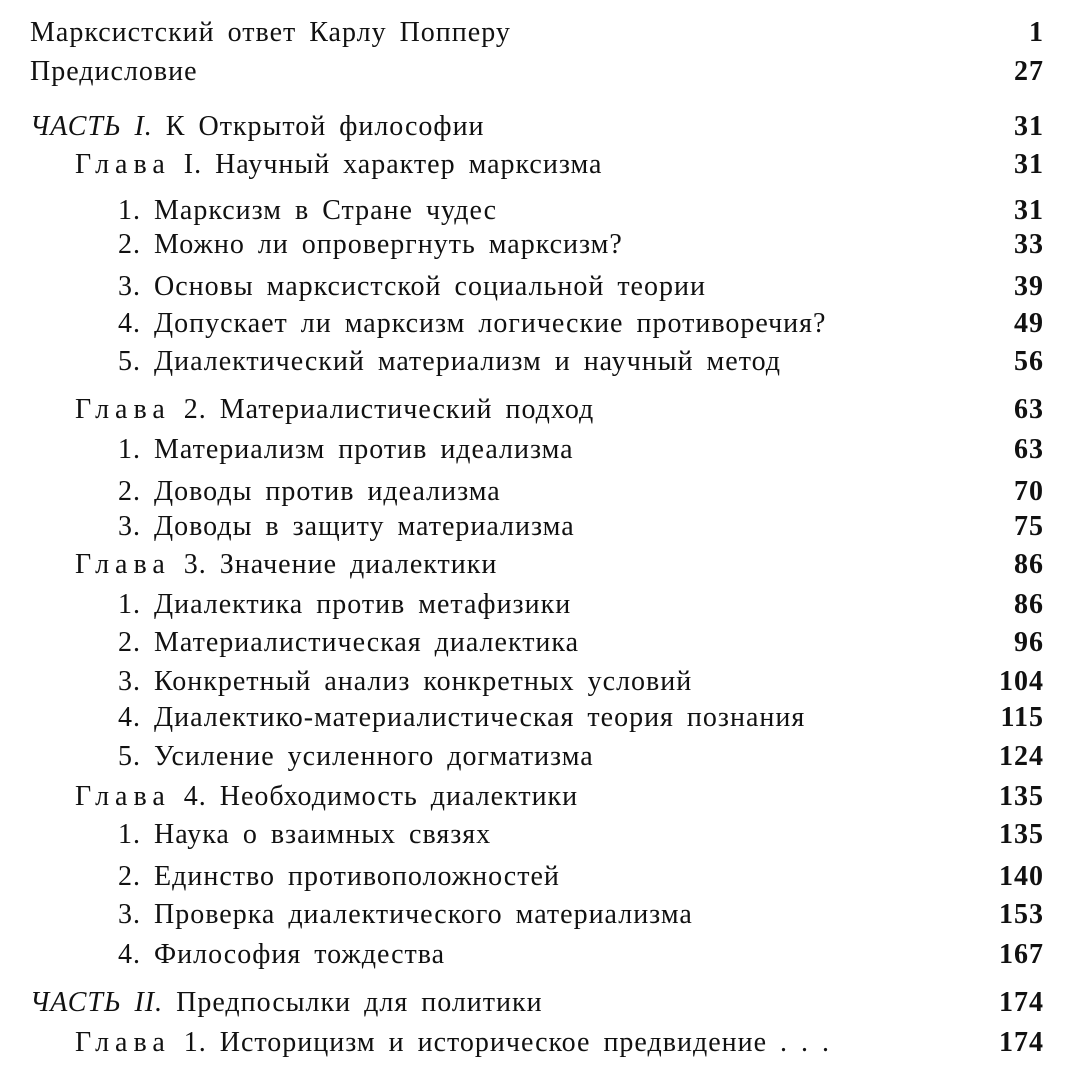 The width and height of the screenshot is (1080, 1090). What do you see at coordinates (1029, 71) in the screenshot?
I see `page-number: 27` at bounding box center [1029, 71].